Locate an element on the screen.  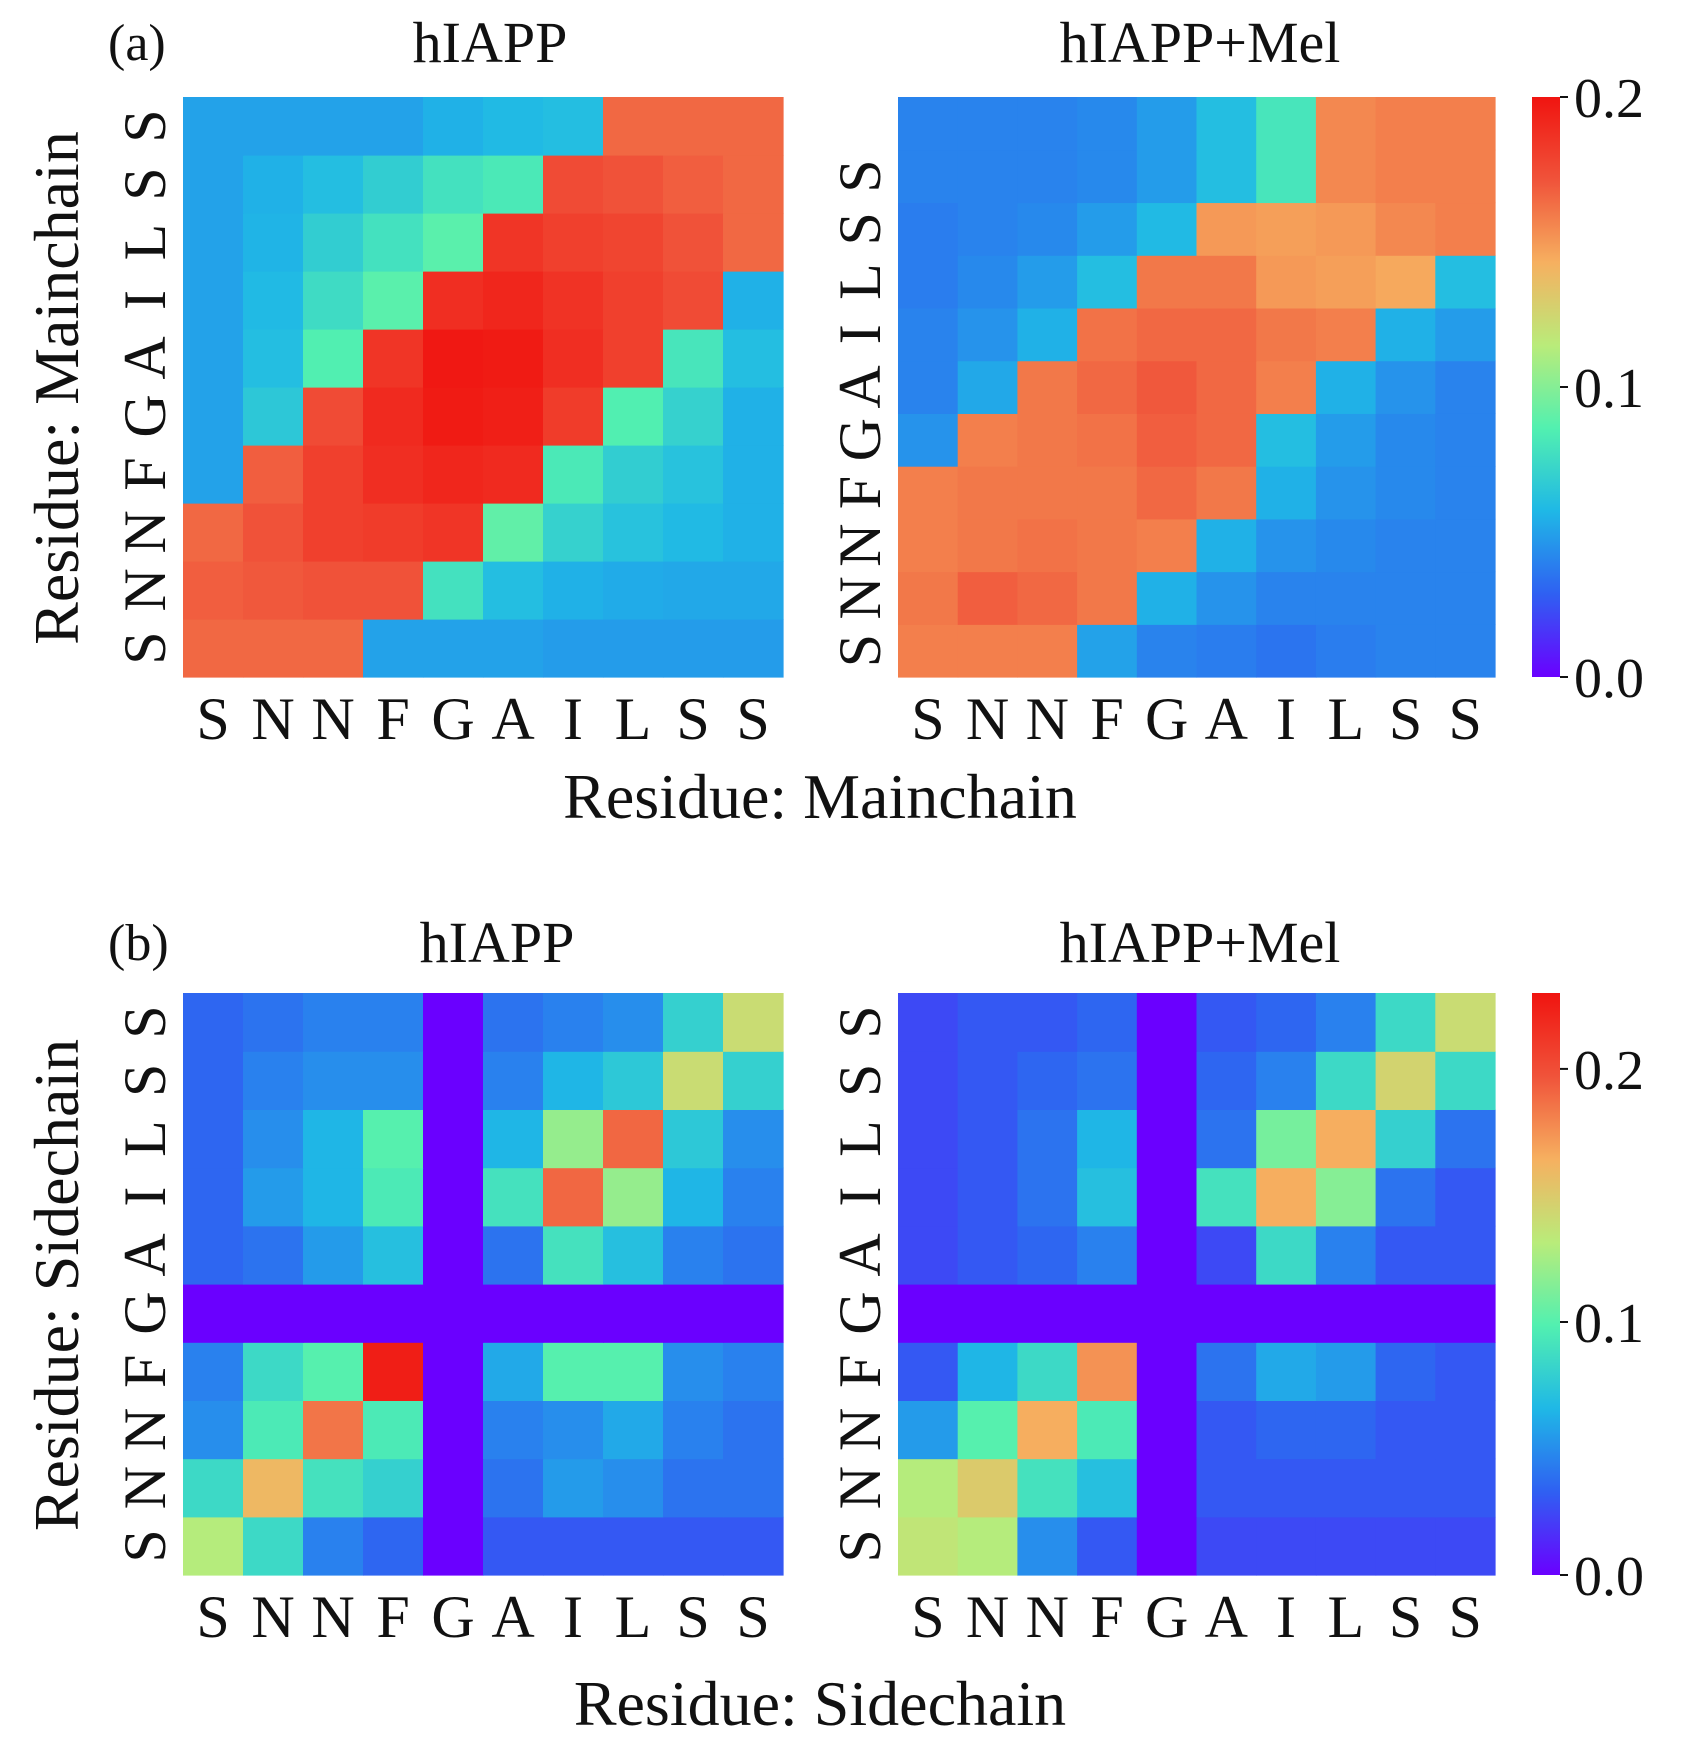
colorbar-tick-label: 0.0 is located at coordinates (1609, 1577).